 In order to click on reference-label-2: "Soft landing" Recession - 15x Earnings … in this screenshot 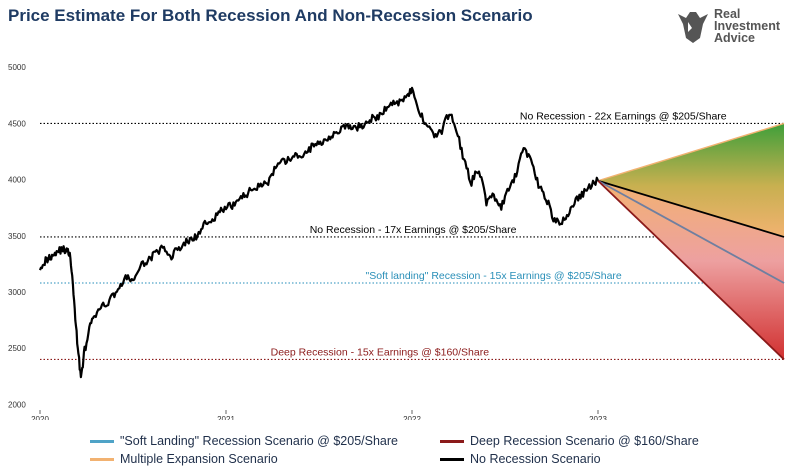, I will do `click(494, 276)`.